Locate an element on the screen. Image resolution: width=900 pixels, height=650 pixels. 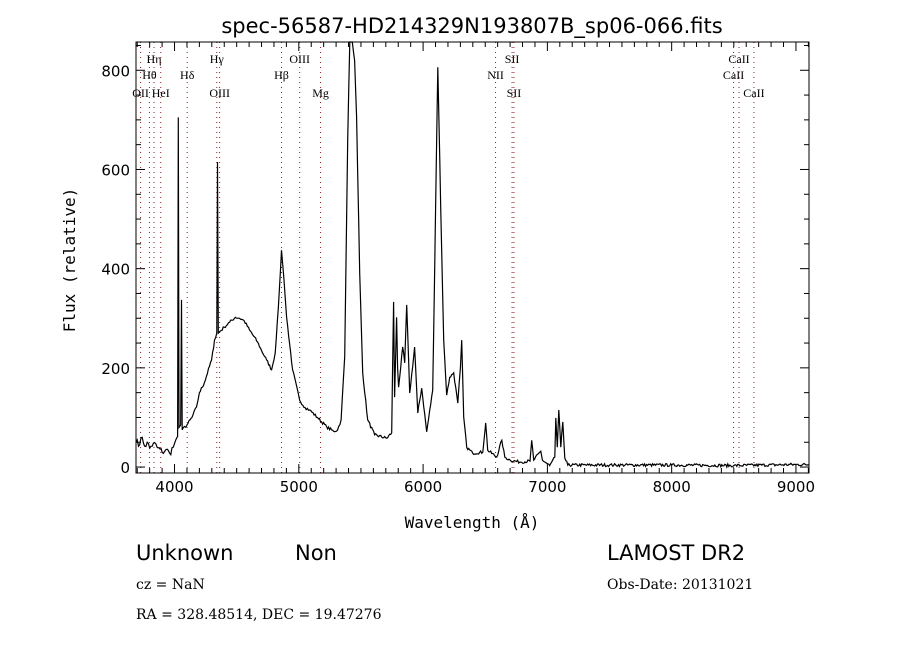
object-class: Unknown is located at coordinates (184, 553).